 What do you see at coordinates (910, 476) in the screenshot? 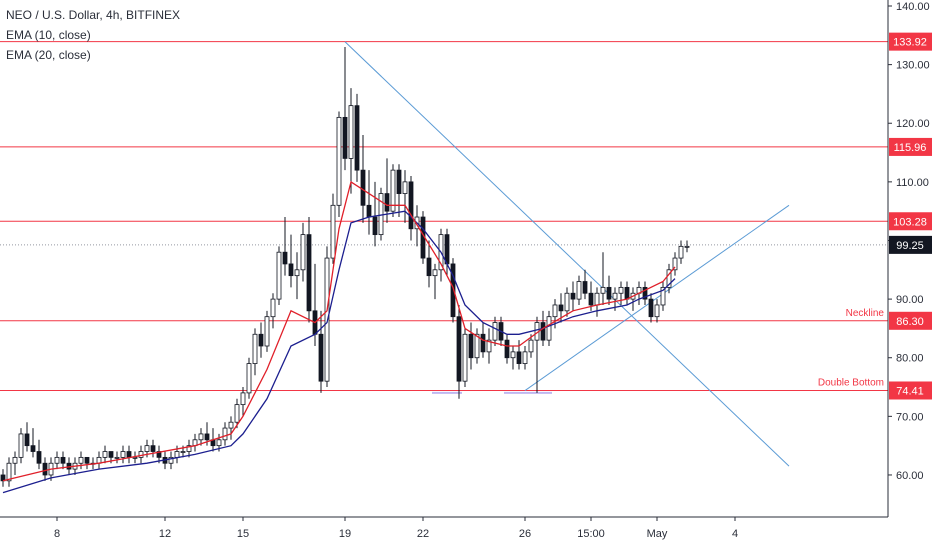
I see `price-tick-label: 60.00` at bounding box center [910, 476].